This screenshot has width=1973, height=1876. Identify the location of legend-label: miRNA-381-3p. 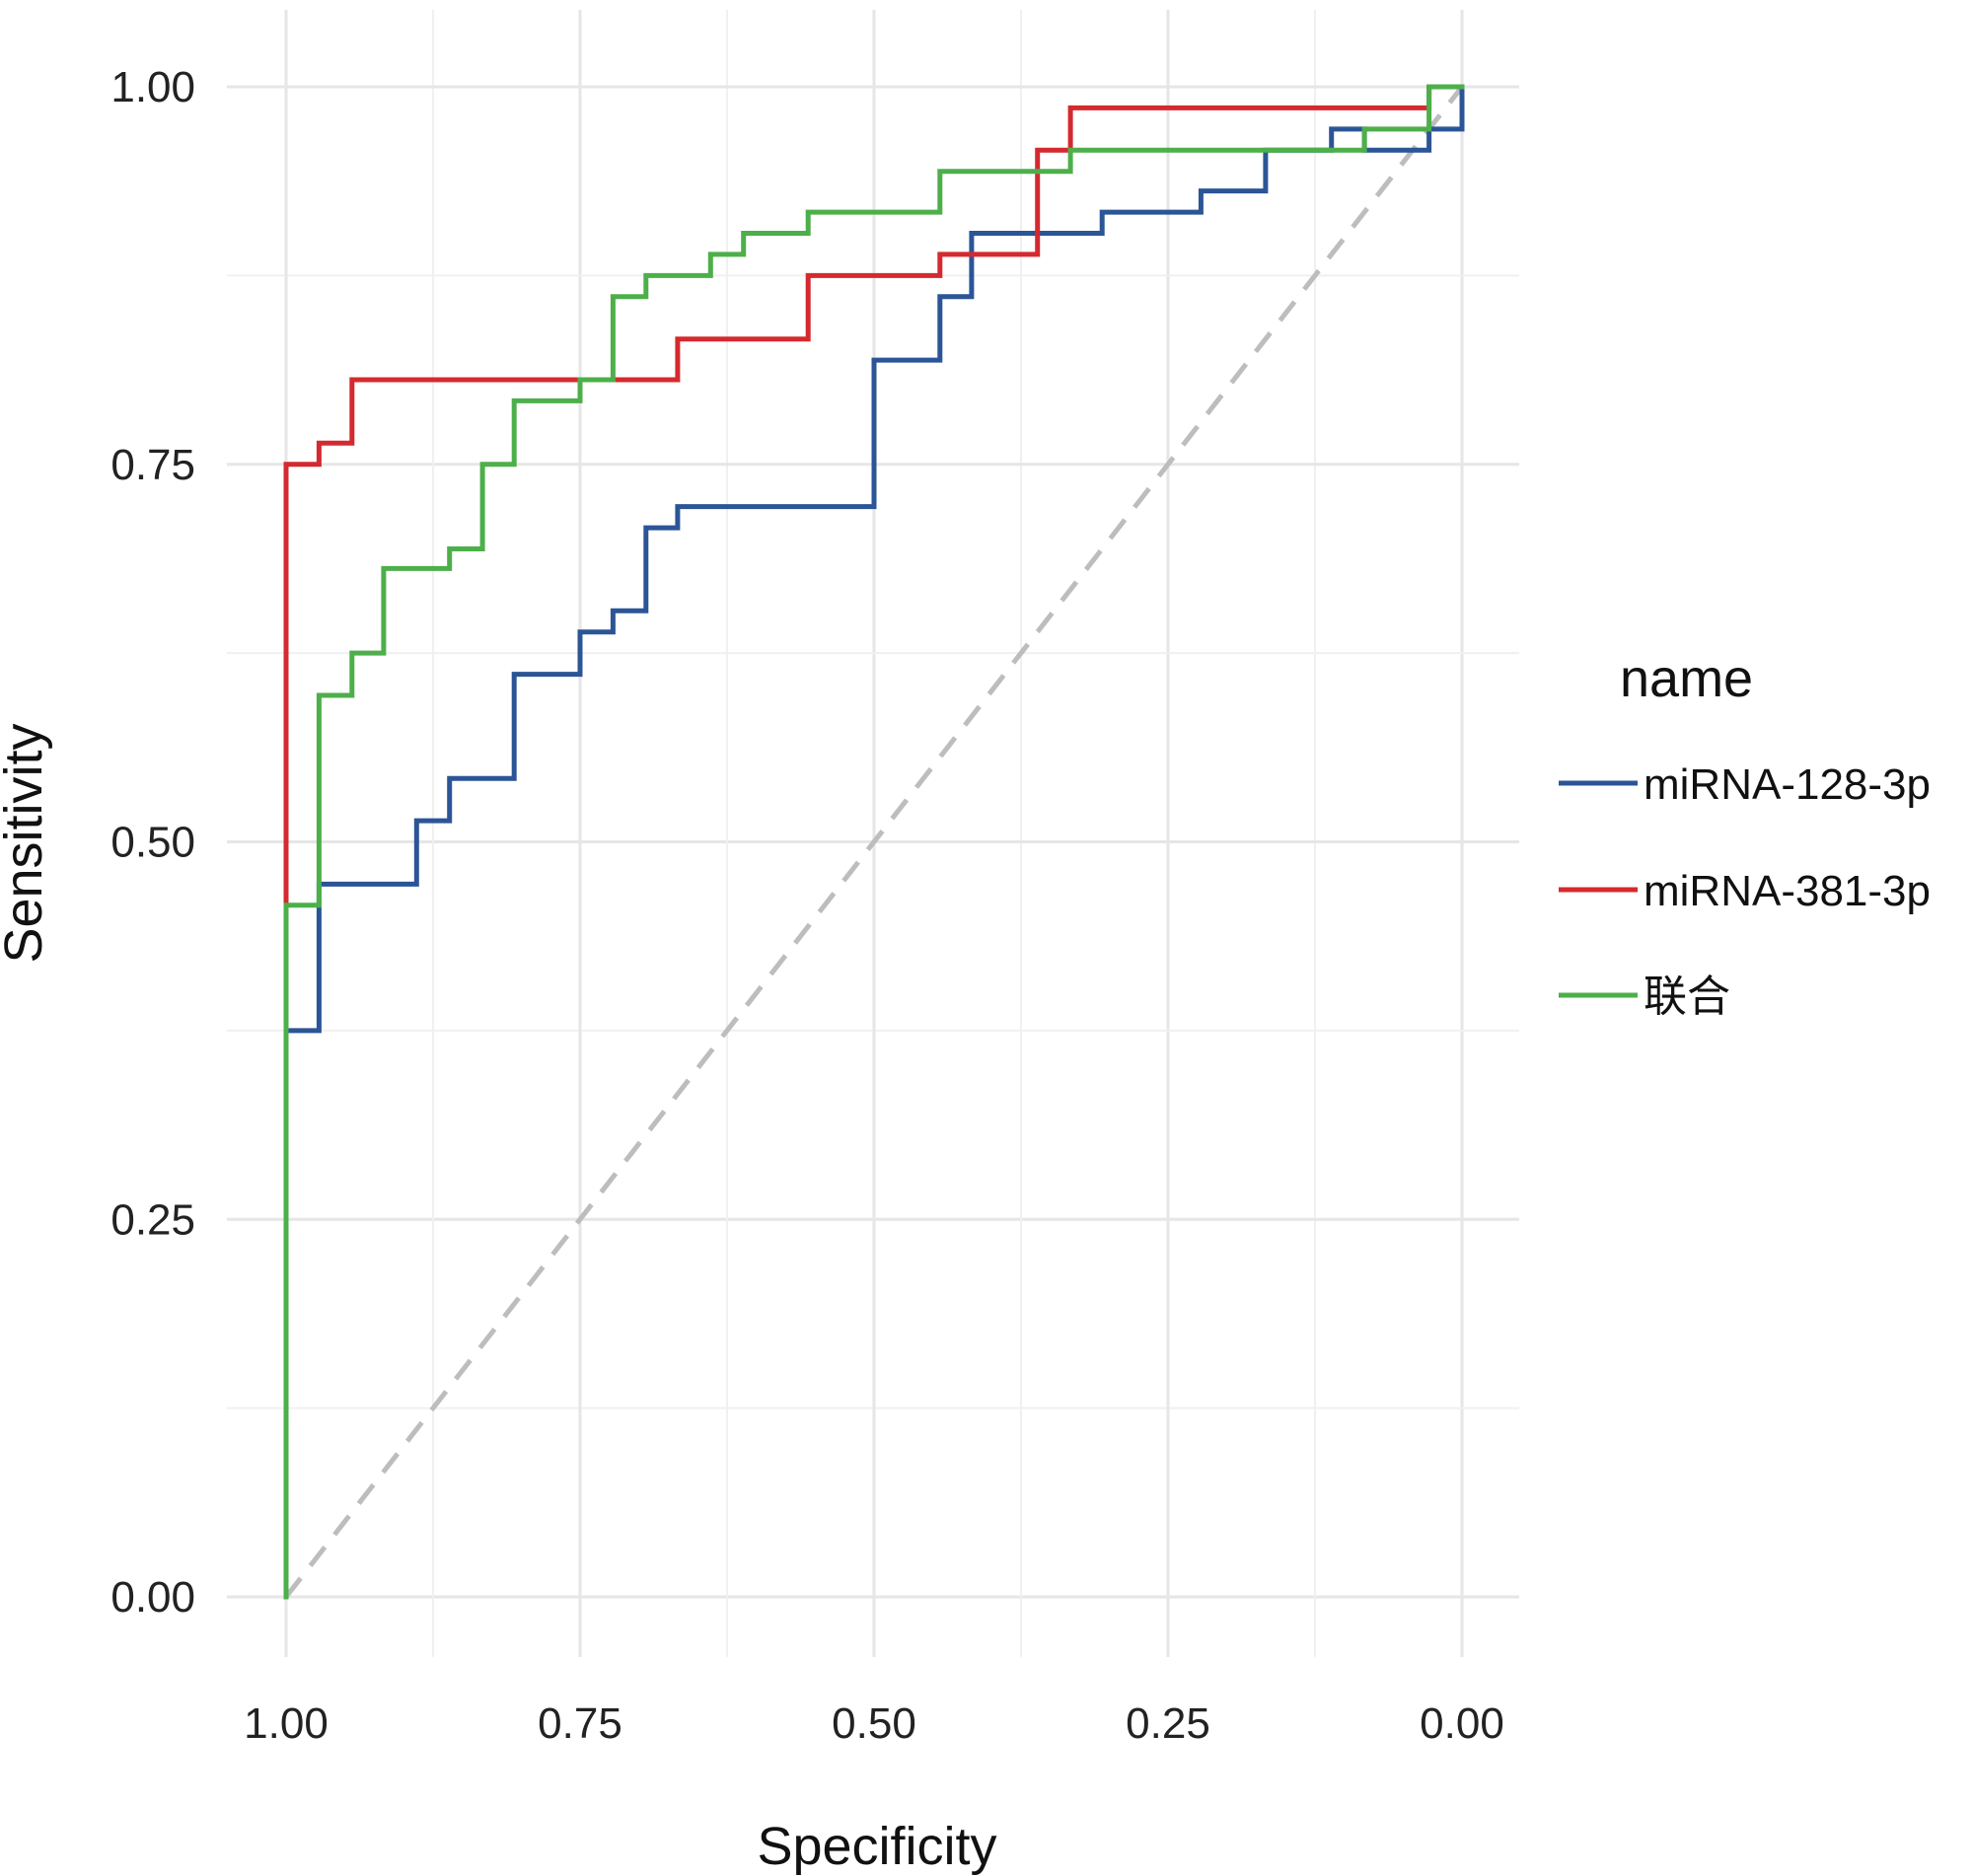
(1788, 891).